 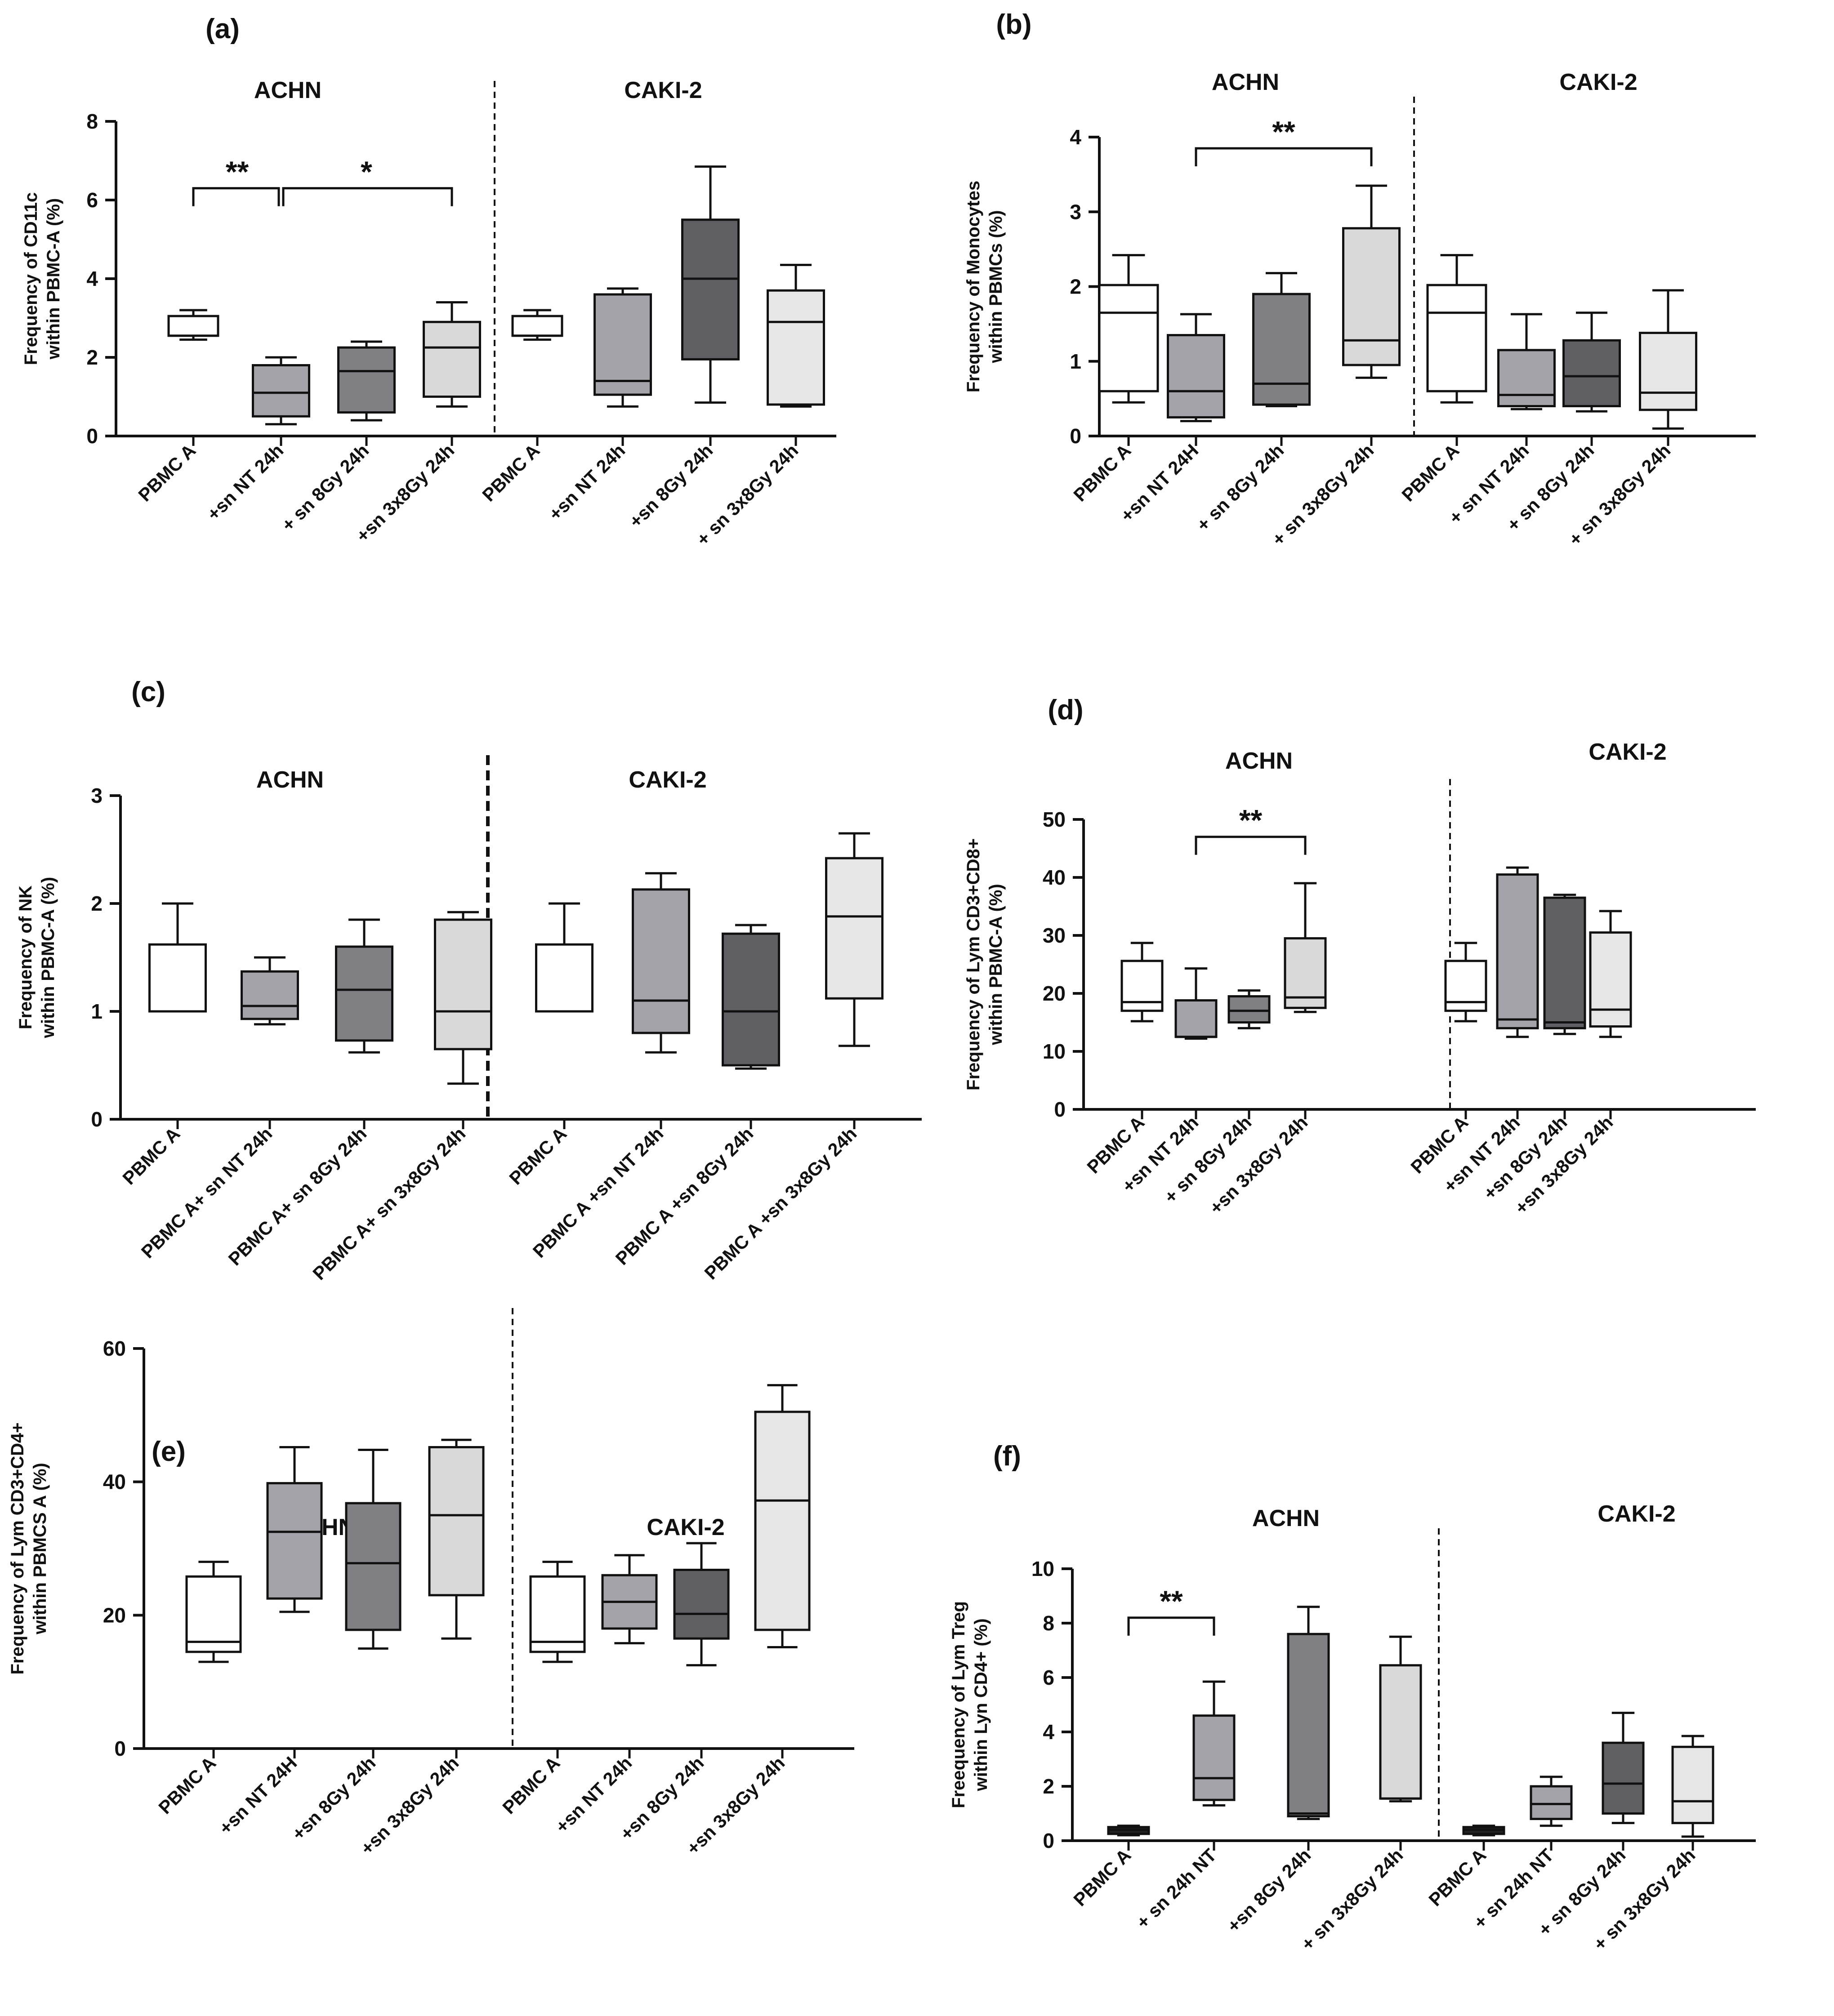 I want to click on panel-label: (c), so click(x=148, y=692).